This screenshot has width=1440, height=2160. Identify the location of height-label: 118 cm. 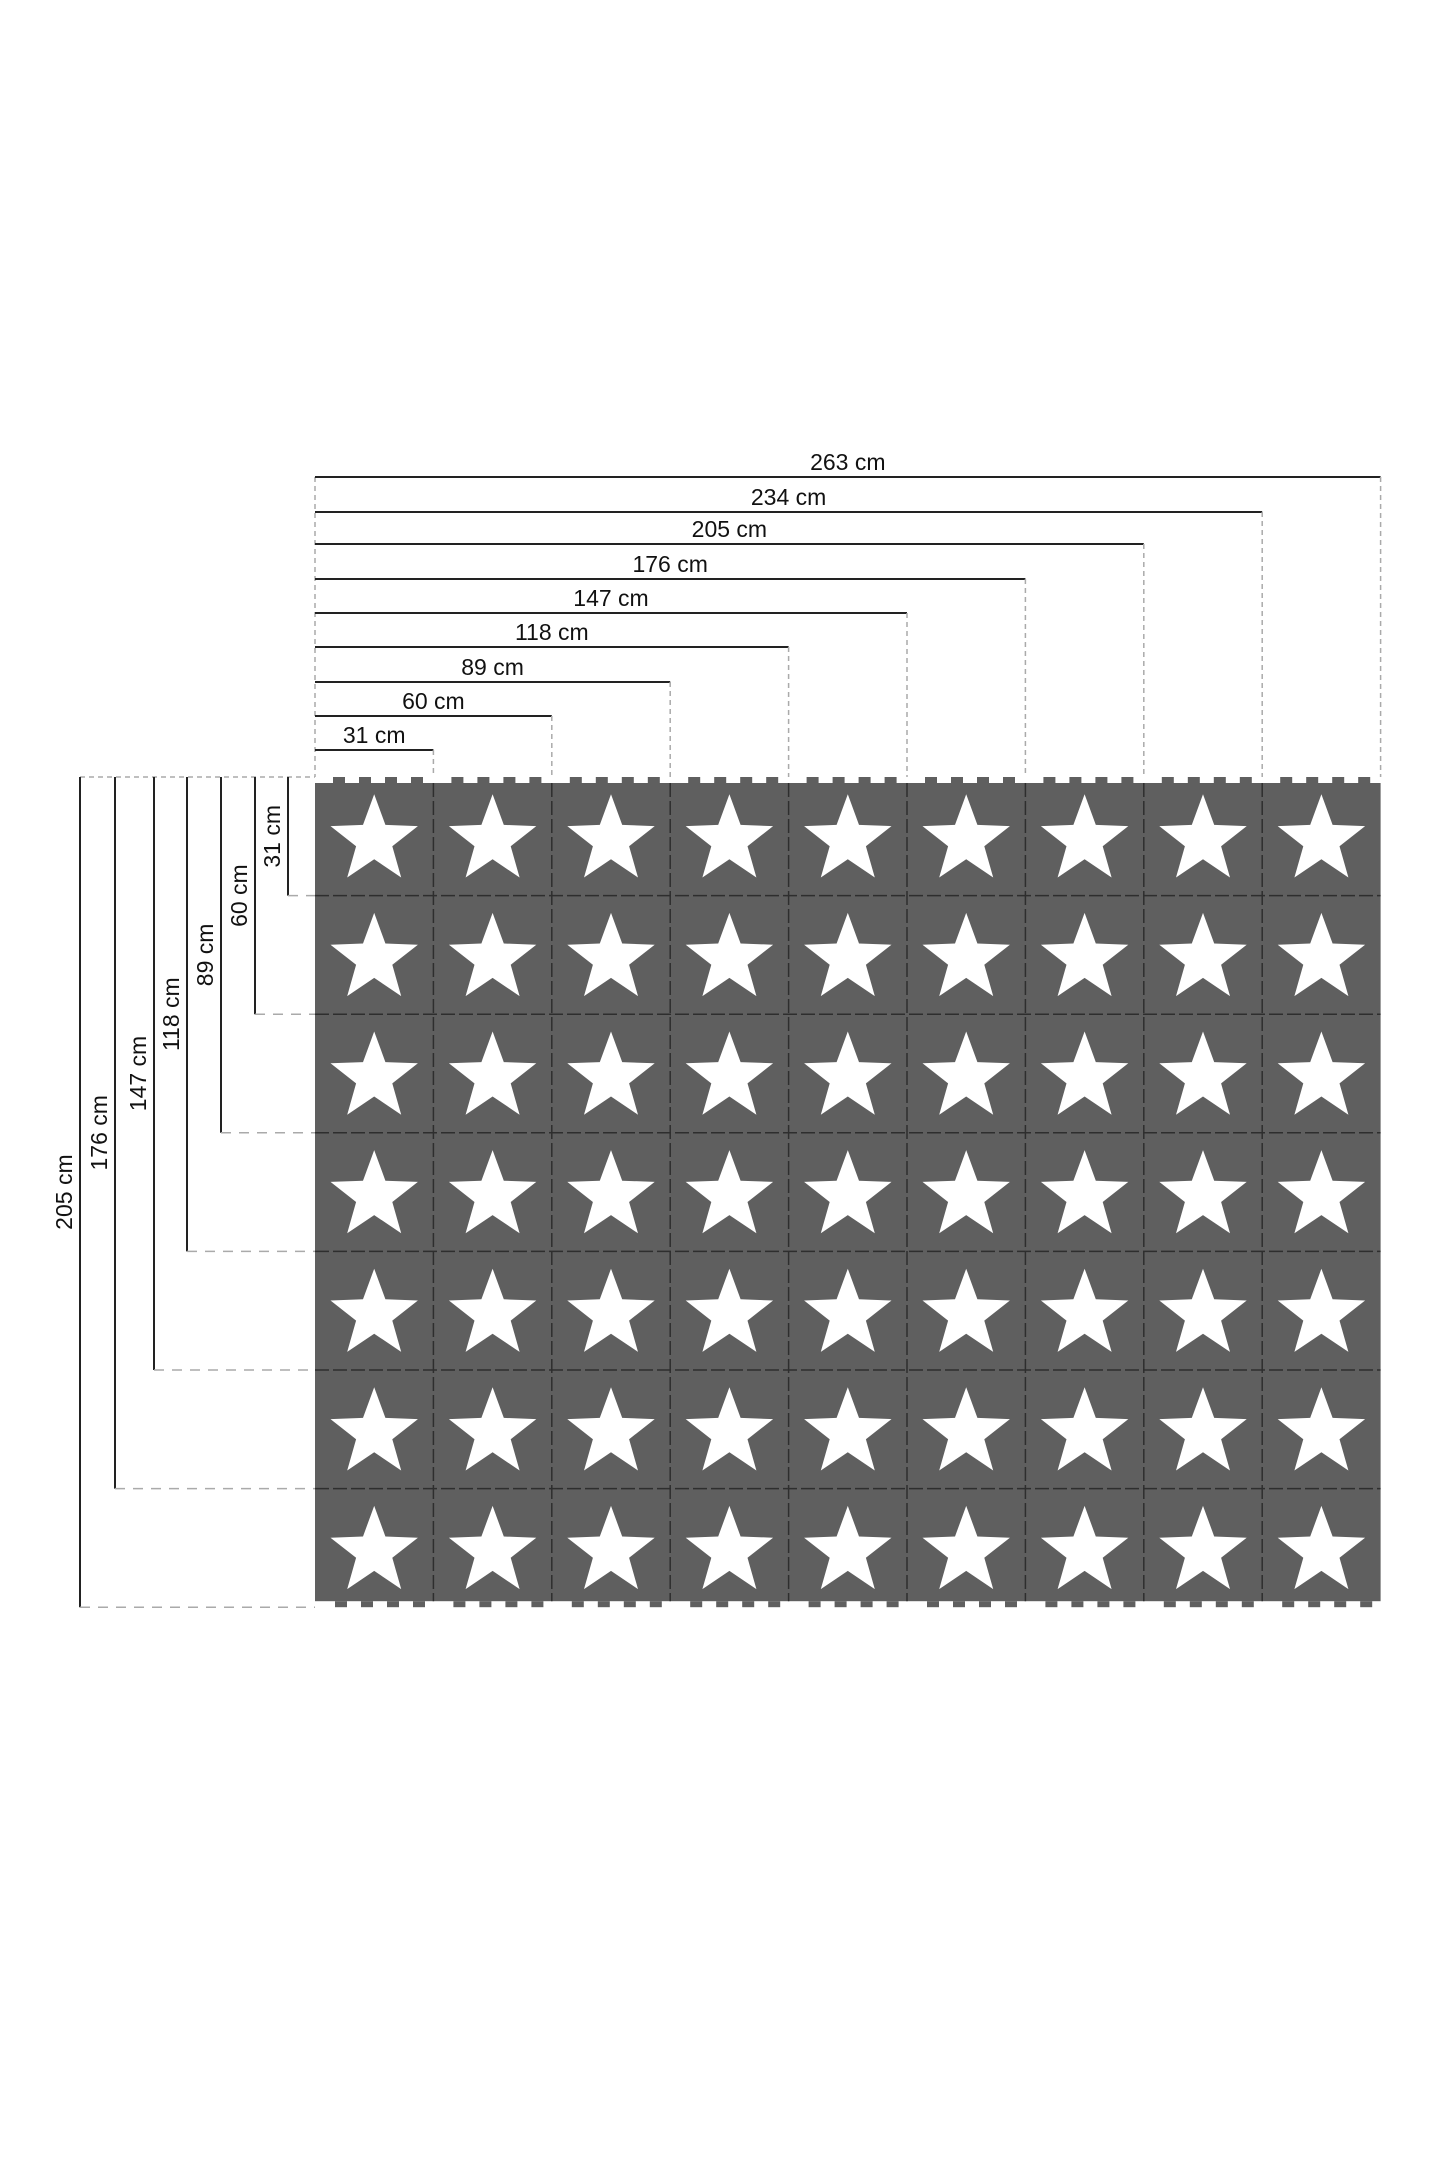
(171, 1014).